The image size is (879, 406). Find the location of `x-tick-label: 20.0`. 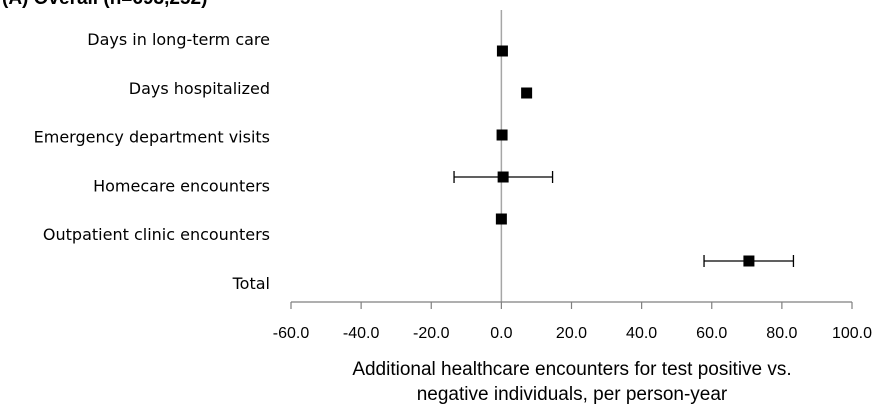

x-tick-label: 20.0 is located at coordinates (571, 333).